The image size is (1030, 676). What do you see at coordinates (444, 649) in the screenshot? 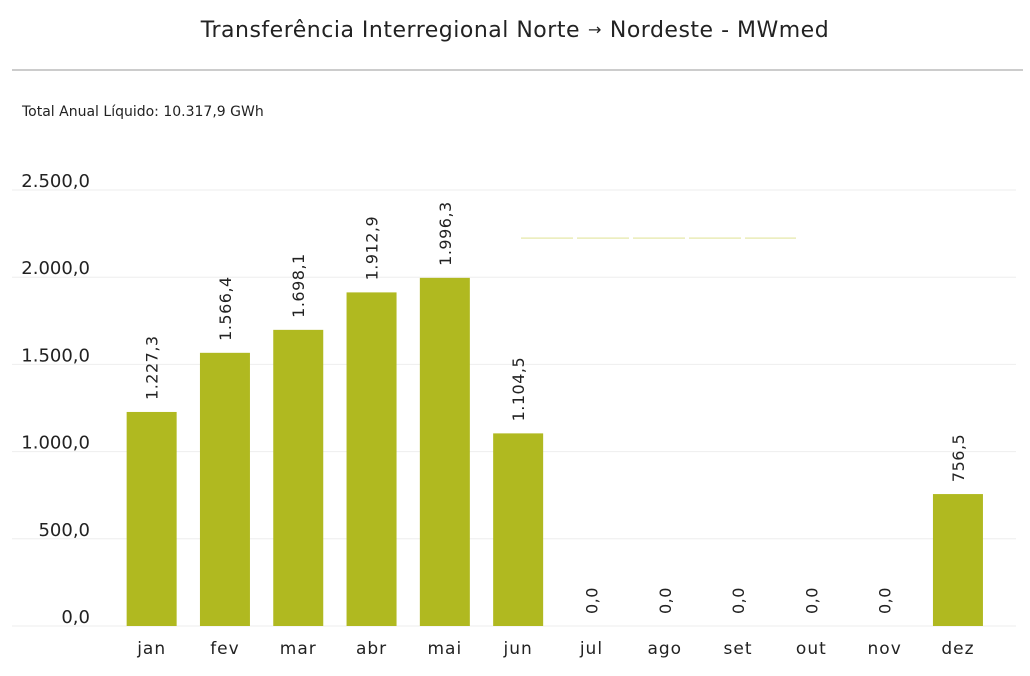
I see `x-tick-label-mai: mai` at bounding box center [444, 649].